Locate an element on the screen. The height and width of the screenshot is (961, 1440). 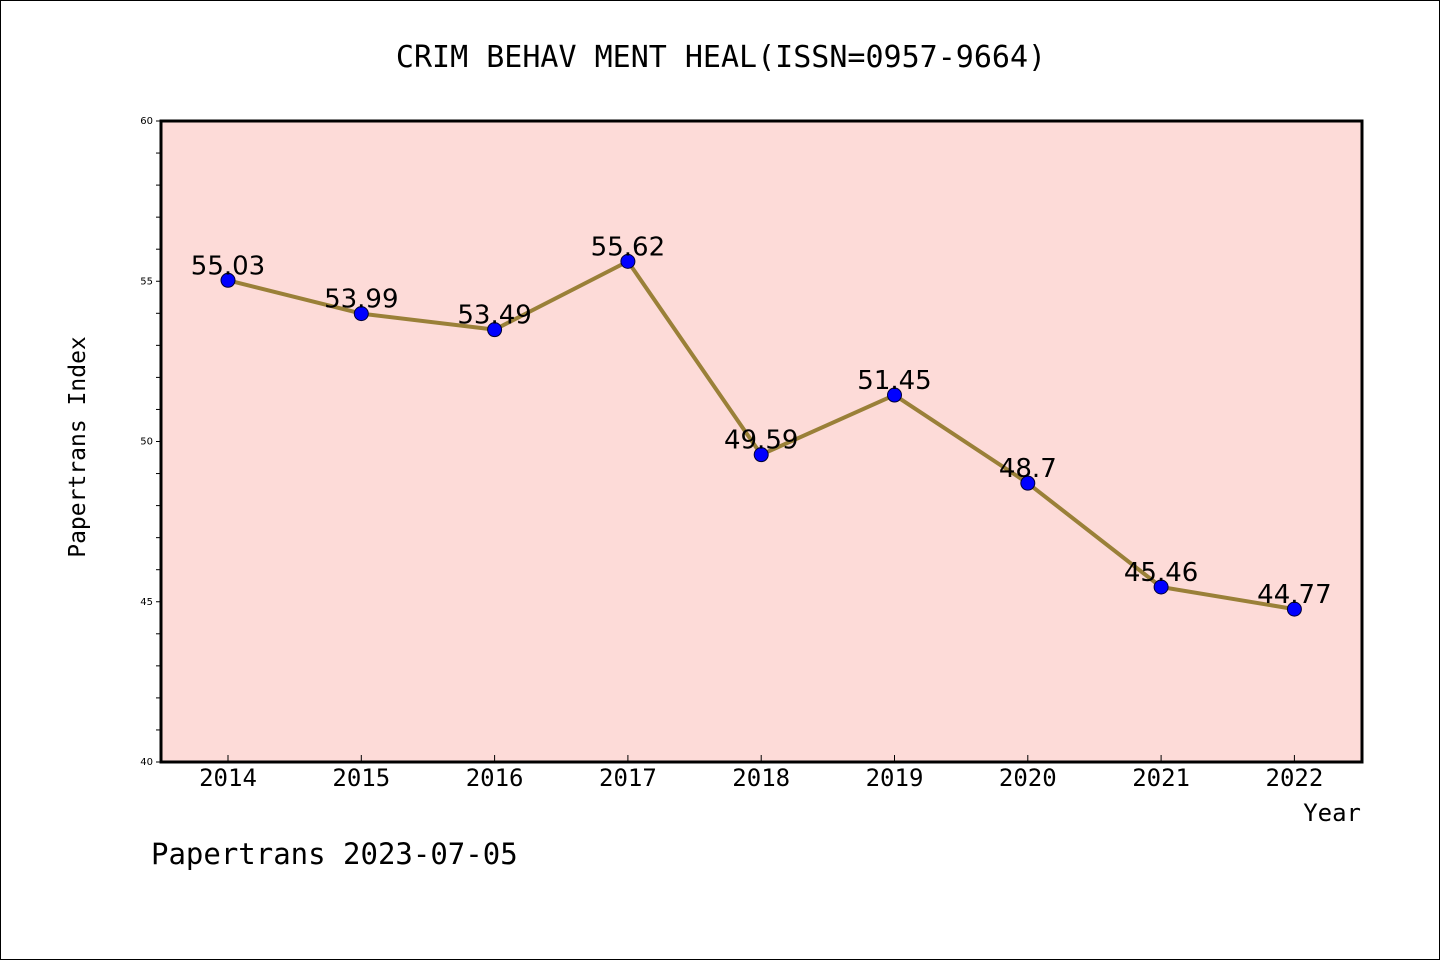
data-label: 49.59 is located at coordinates (761, 441).